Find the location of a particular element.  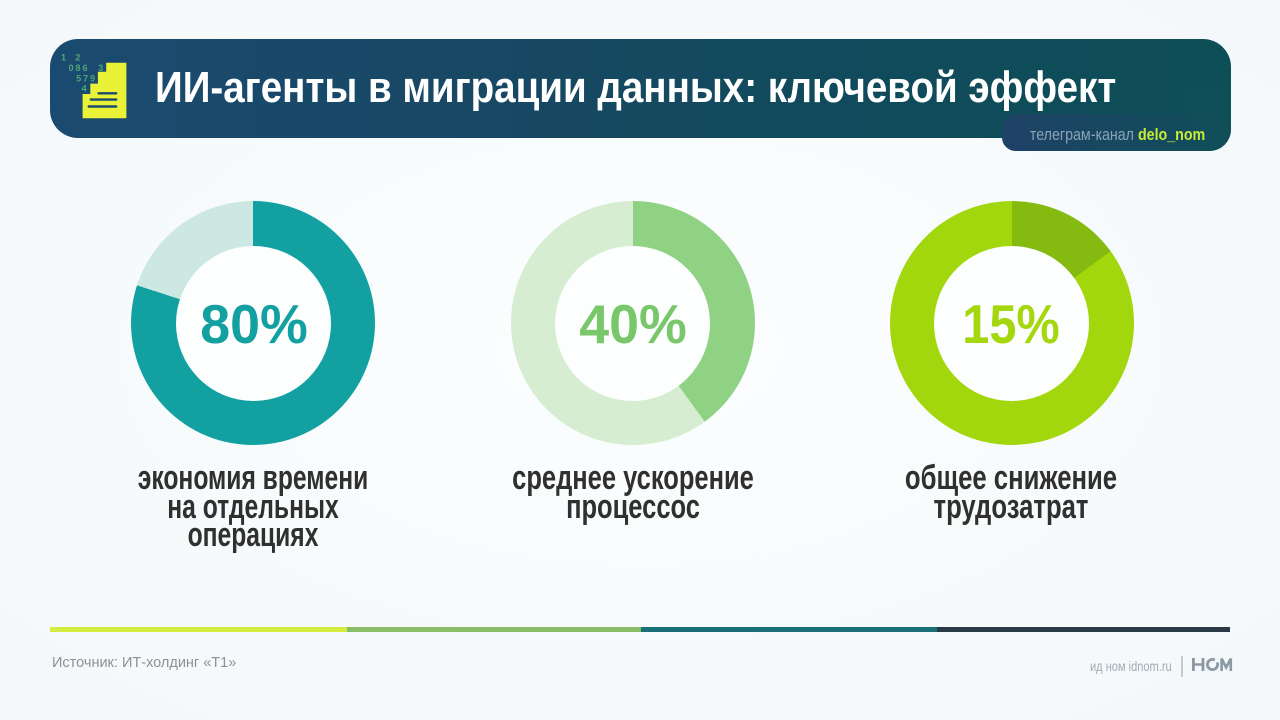

svg-text: 086 is located at coordinates (79, 68).